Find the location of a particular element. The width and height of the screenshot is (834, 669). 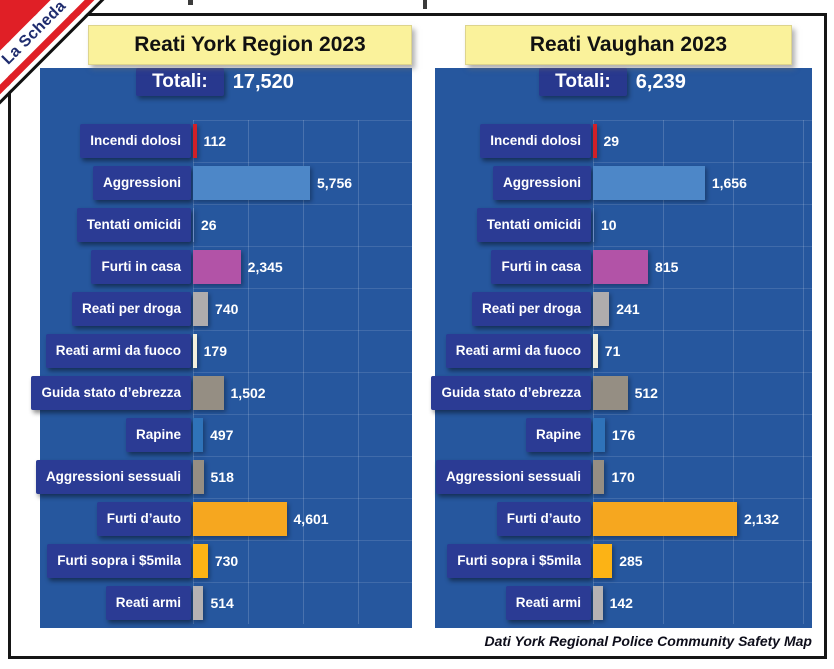

total-row: Totali: 6,239 is located at coordinates (623, 93).